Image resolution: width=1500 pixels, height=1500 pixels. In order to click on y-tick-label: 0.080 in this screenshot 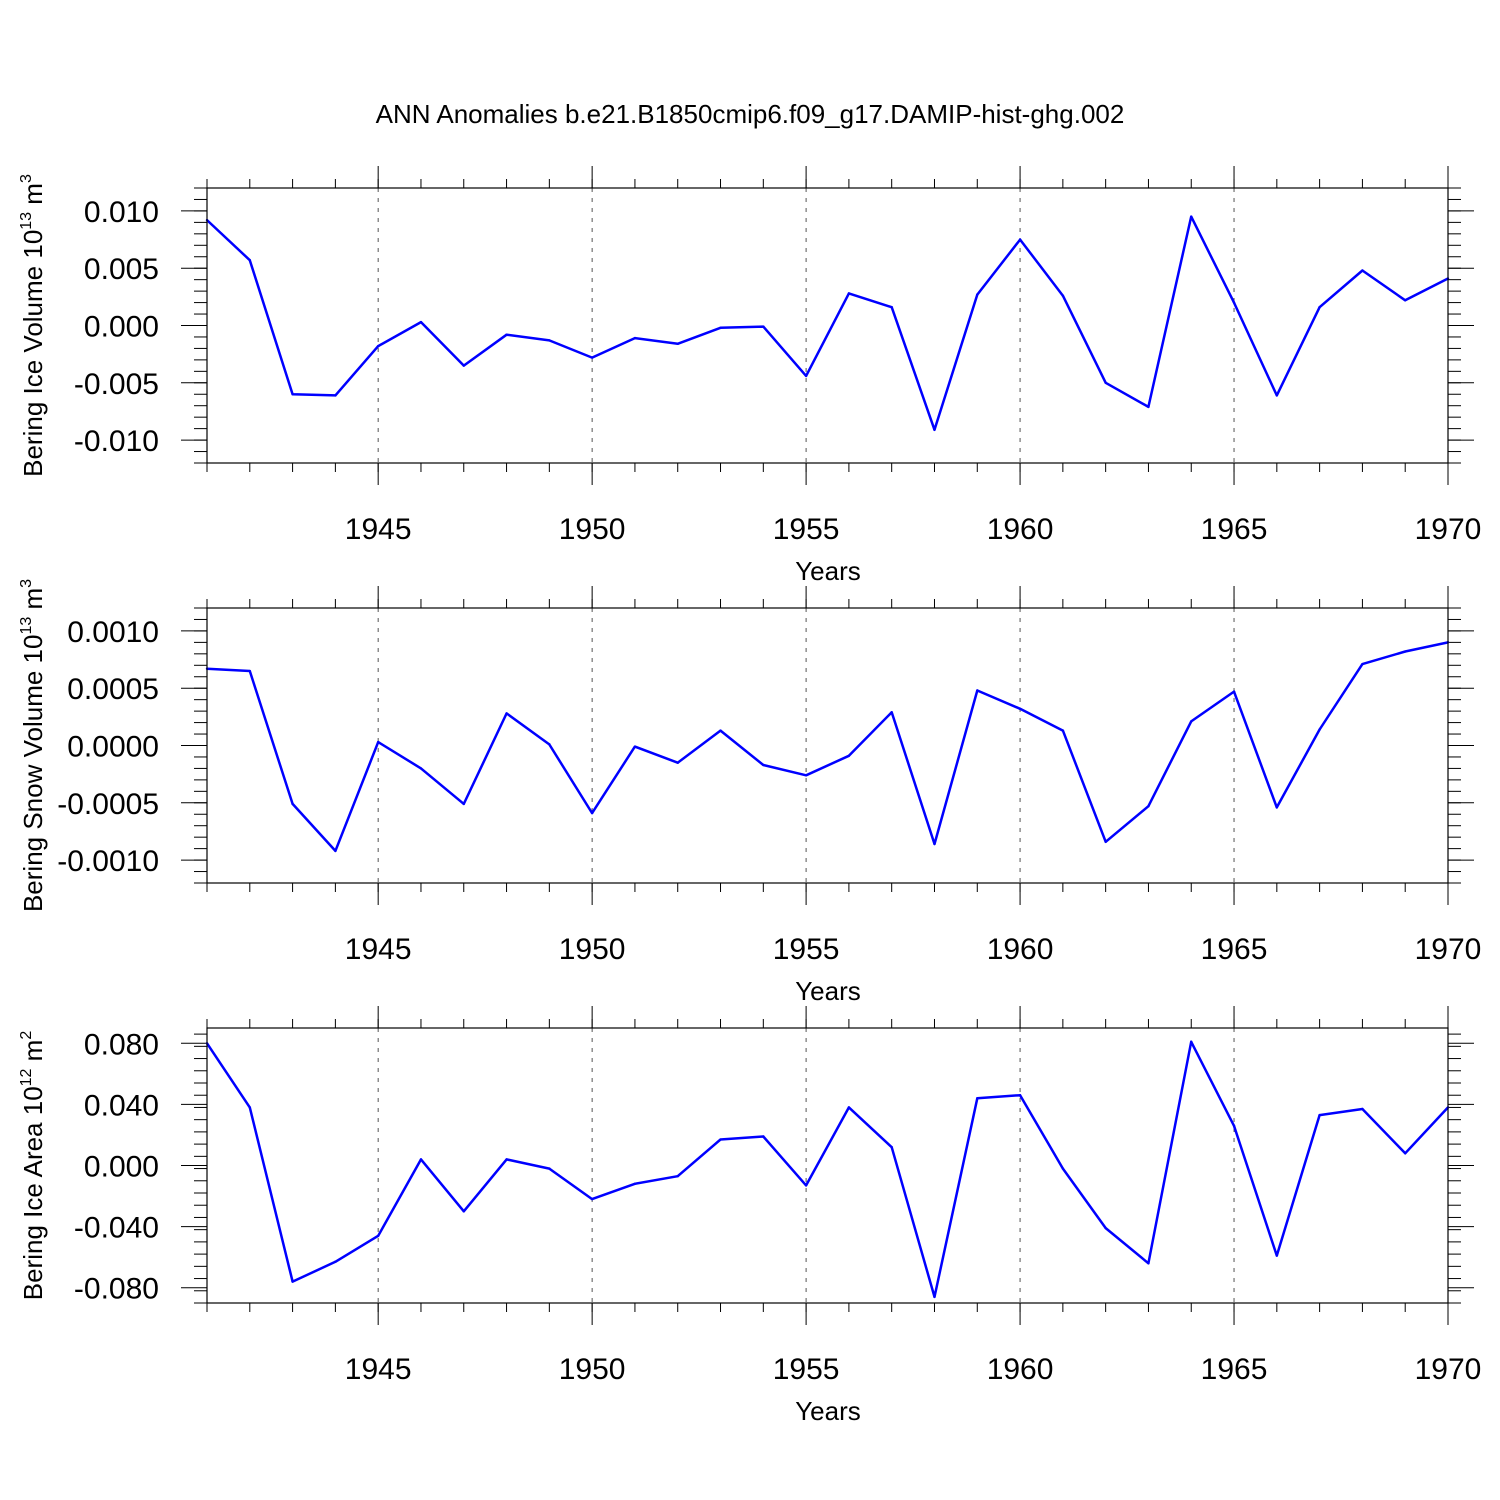, I will do `click(121, 1044)`.